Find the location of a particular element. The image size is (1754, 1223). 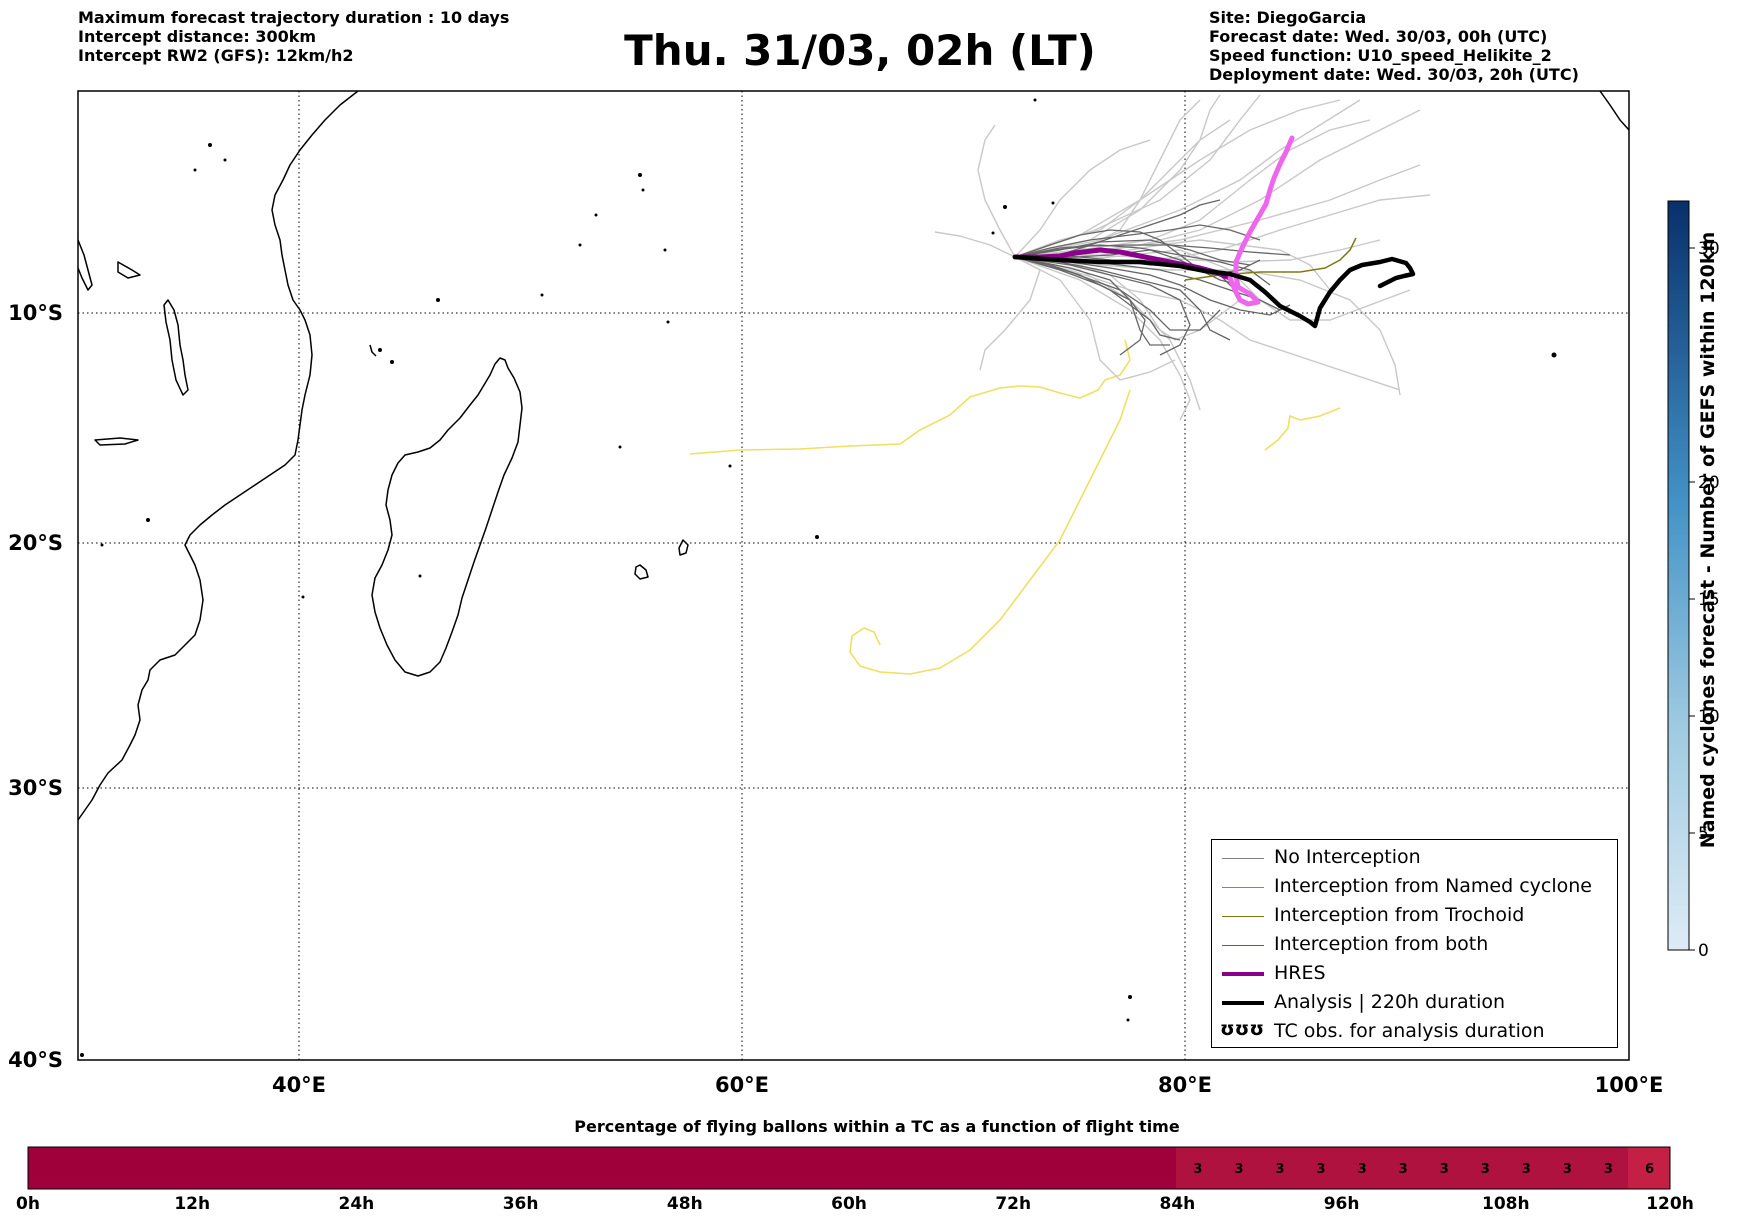

flight-time-bar-mid is located at coordinates (1402, 1168).